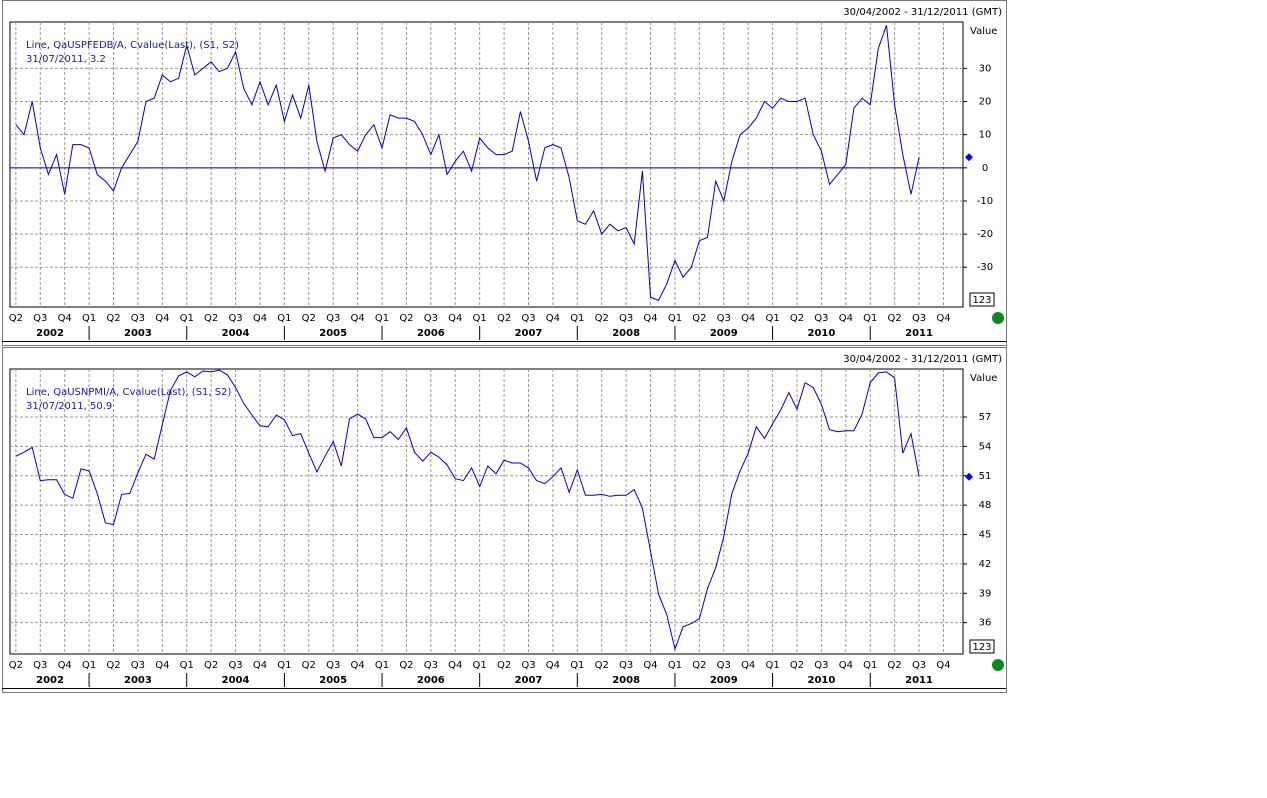 Image resolution: width=1267 pixels, height=798 pixels. I want to click on y-tick-label: 57, so click(985, 417).